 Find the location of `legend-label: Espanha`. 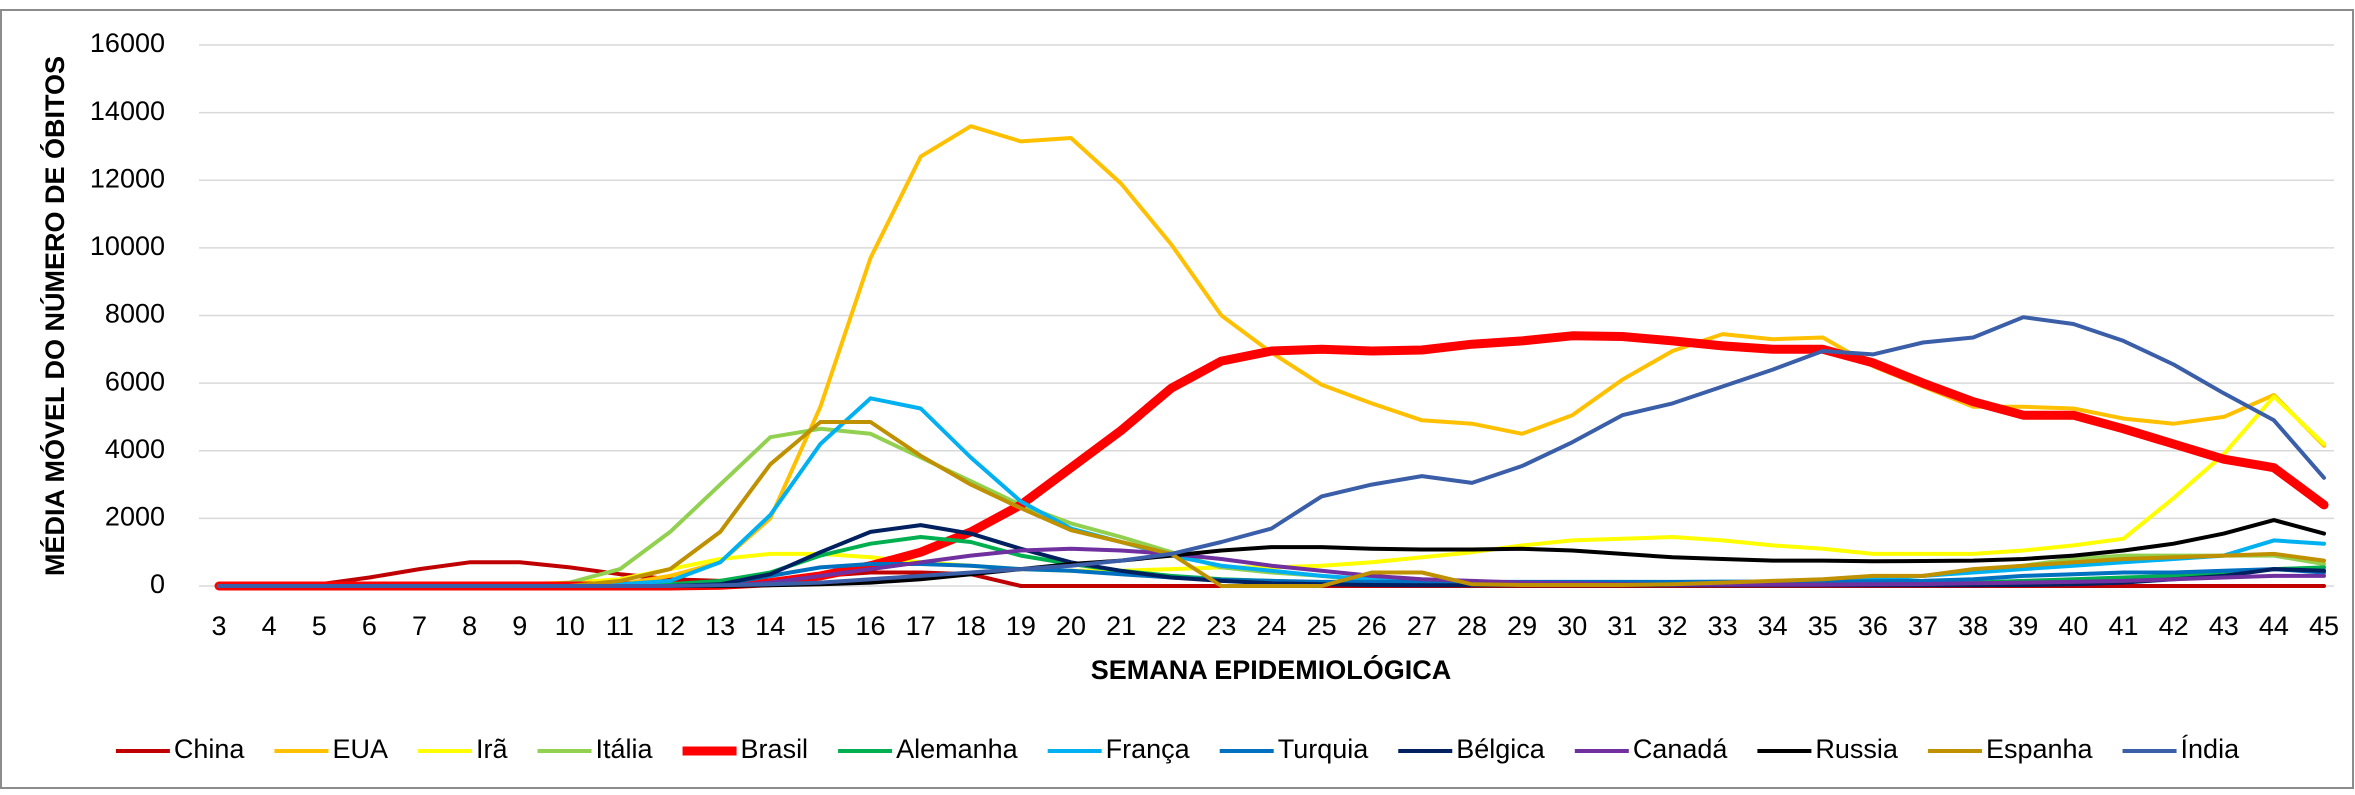

legend-label: Espanha is located at coordinates (2040, 749).